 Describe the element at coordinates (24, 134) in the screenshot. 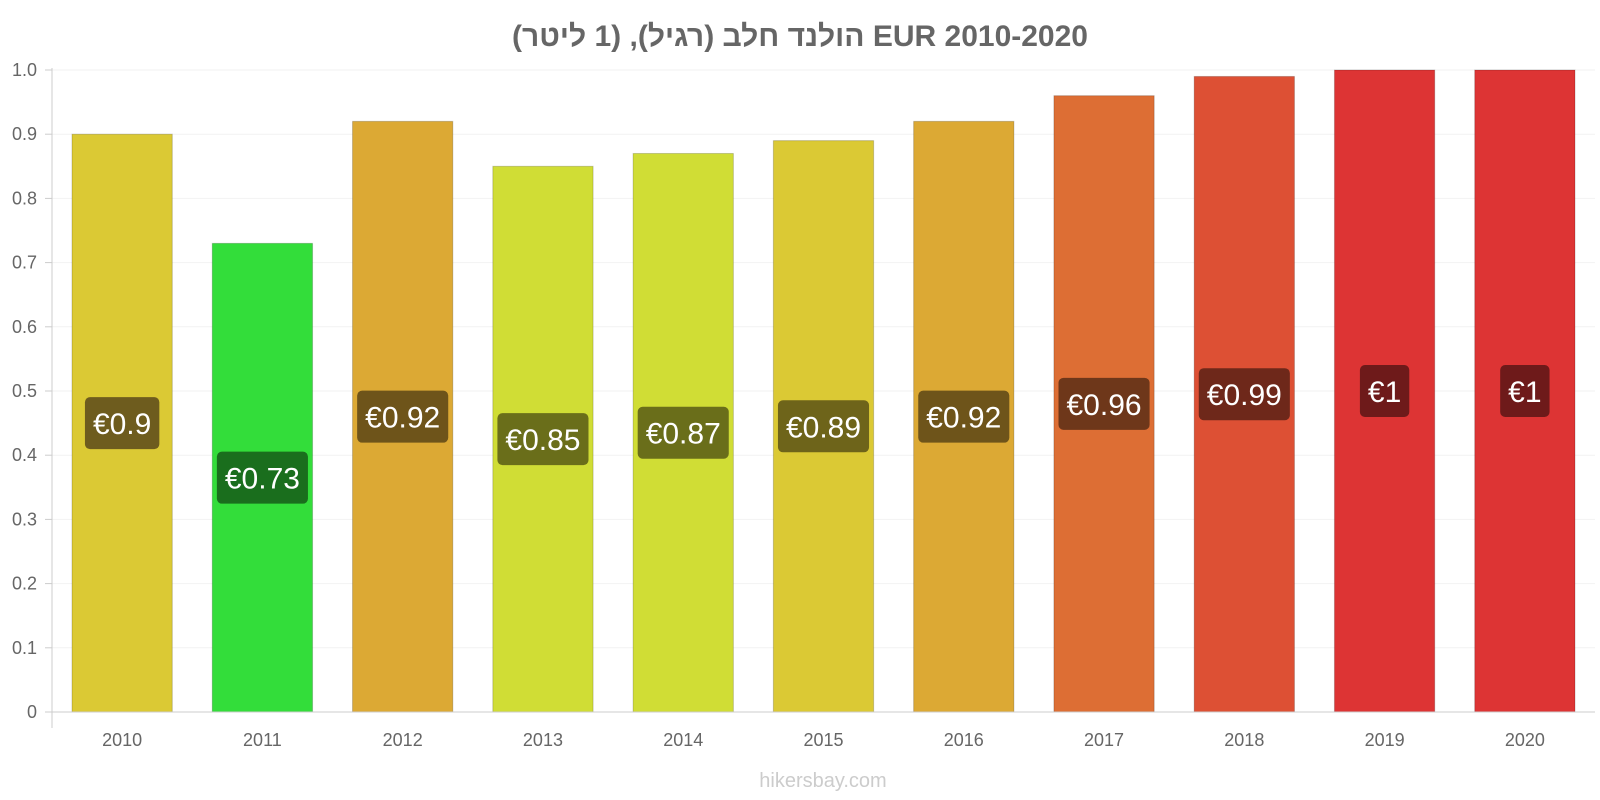

I see `y-tick-label: 0.9` at that location.